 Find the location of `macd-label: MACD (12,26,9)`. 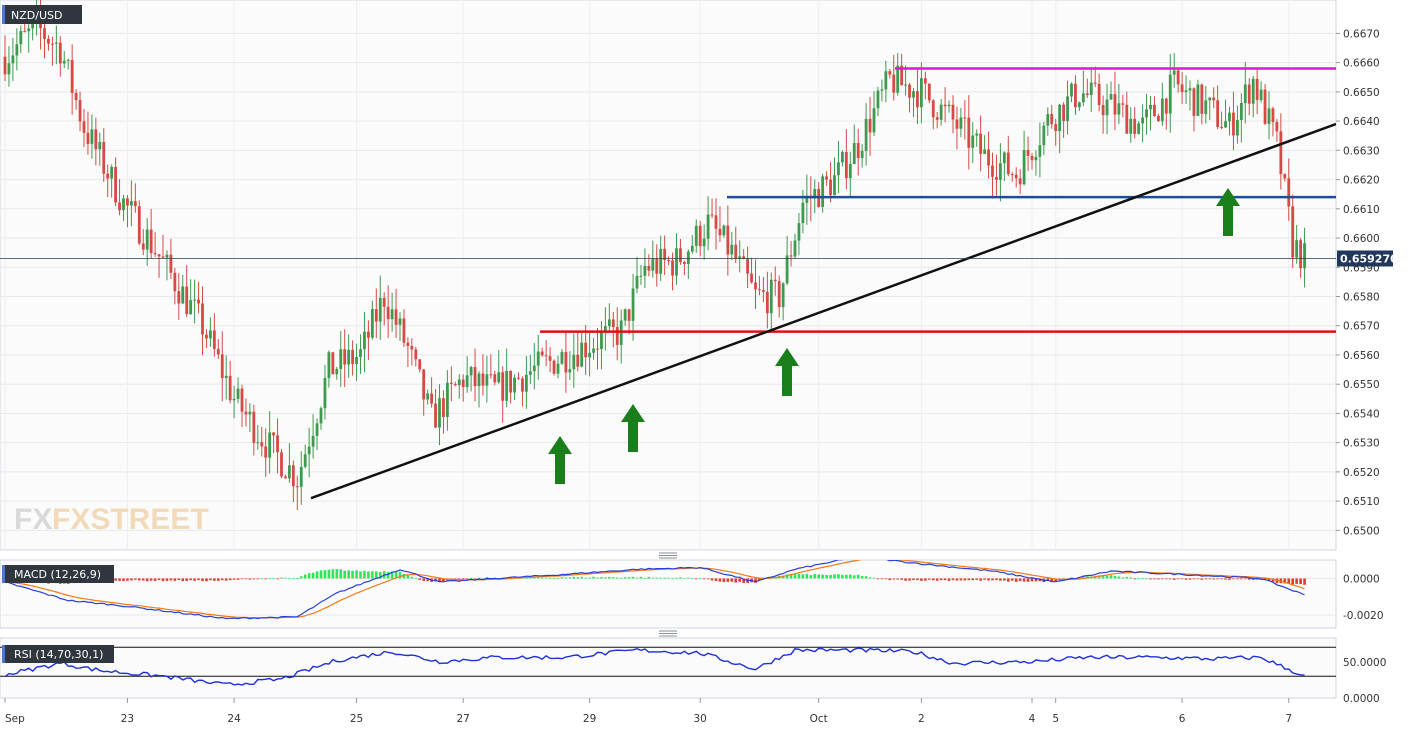

macd-label: MACD (12,26,9) is located at coordinates (58, 574).